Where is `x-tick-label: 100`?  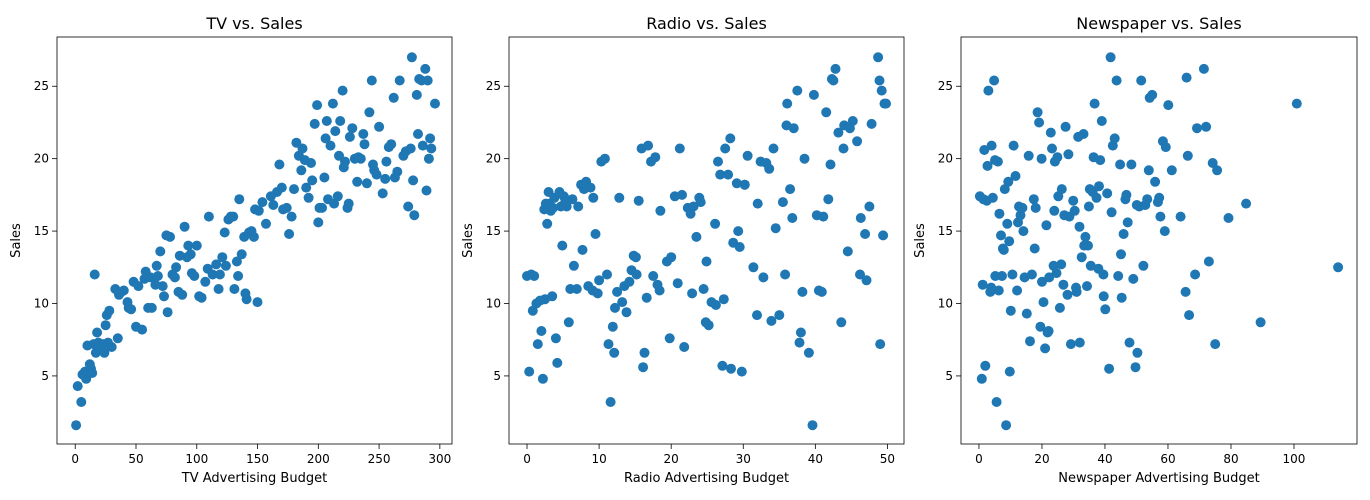
x-tick-label: 100 is located at coordinates (196, 459).